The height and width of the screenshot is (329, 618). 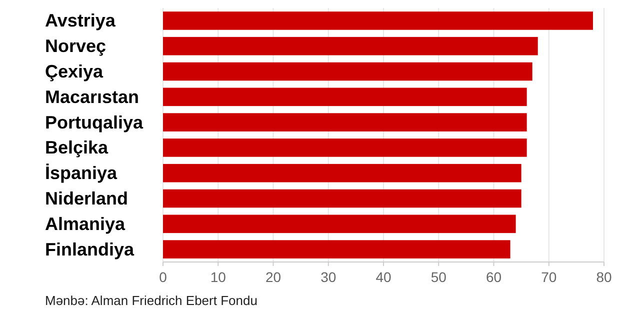 What do you see at coordinates (86, 198) in the screenshot?
I see `y-tick-label: Niderland` at bounding box center [86, 198].